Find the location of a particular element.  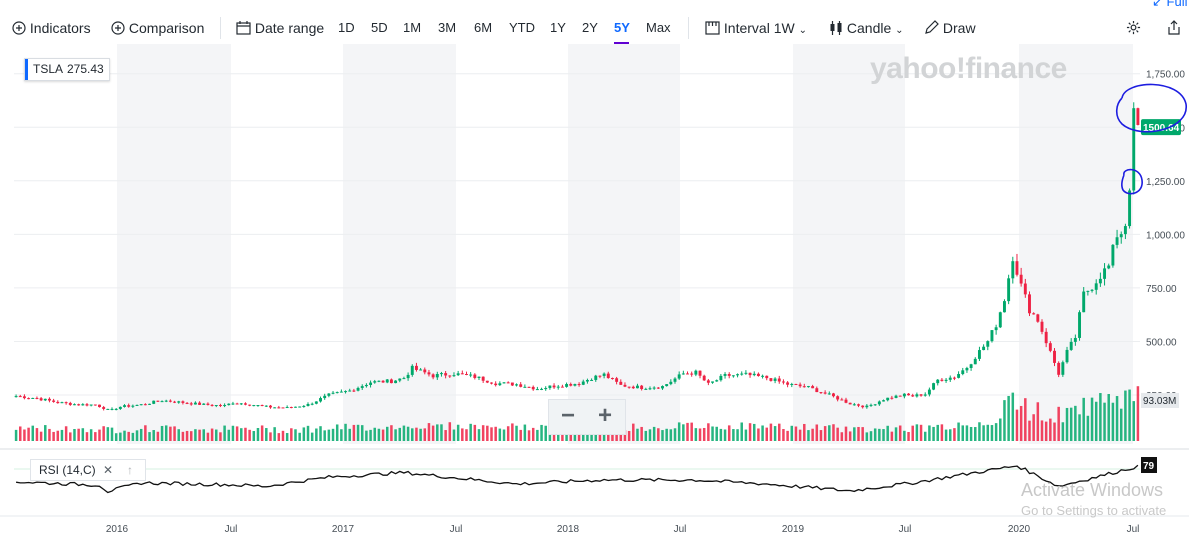

plus-circle-icon is located at coordinates (19, 28).